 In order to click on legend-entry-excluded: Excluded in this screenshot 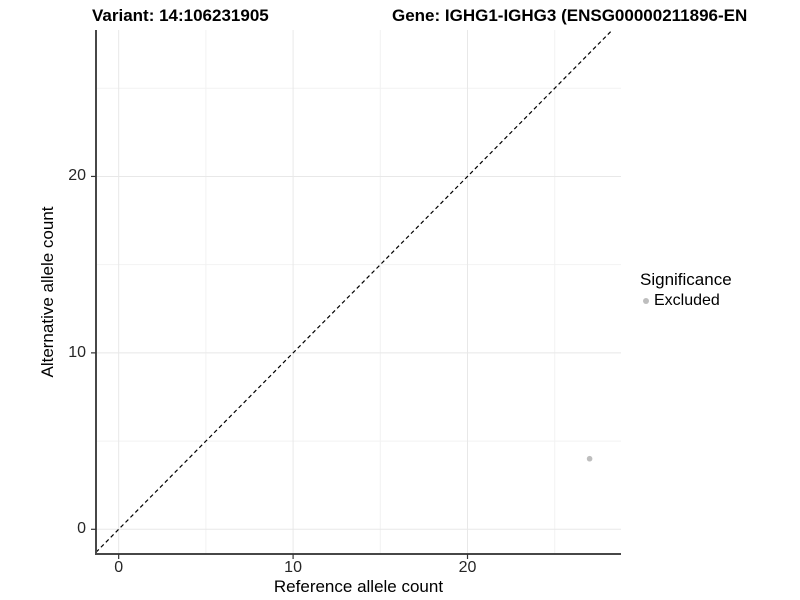, I will do `click(686, 300)`.